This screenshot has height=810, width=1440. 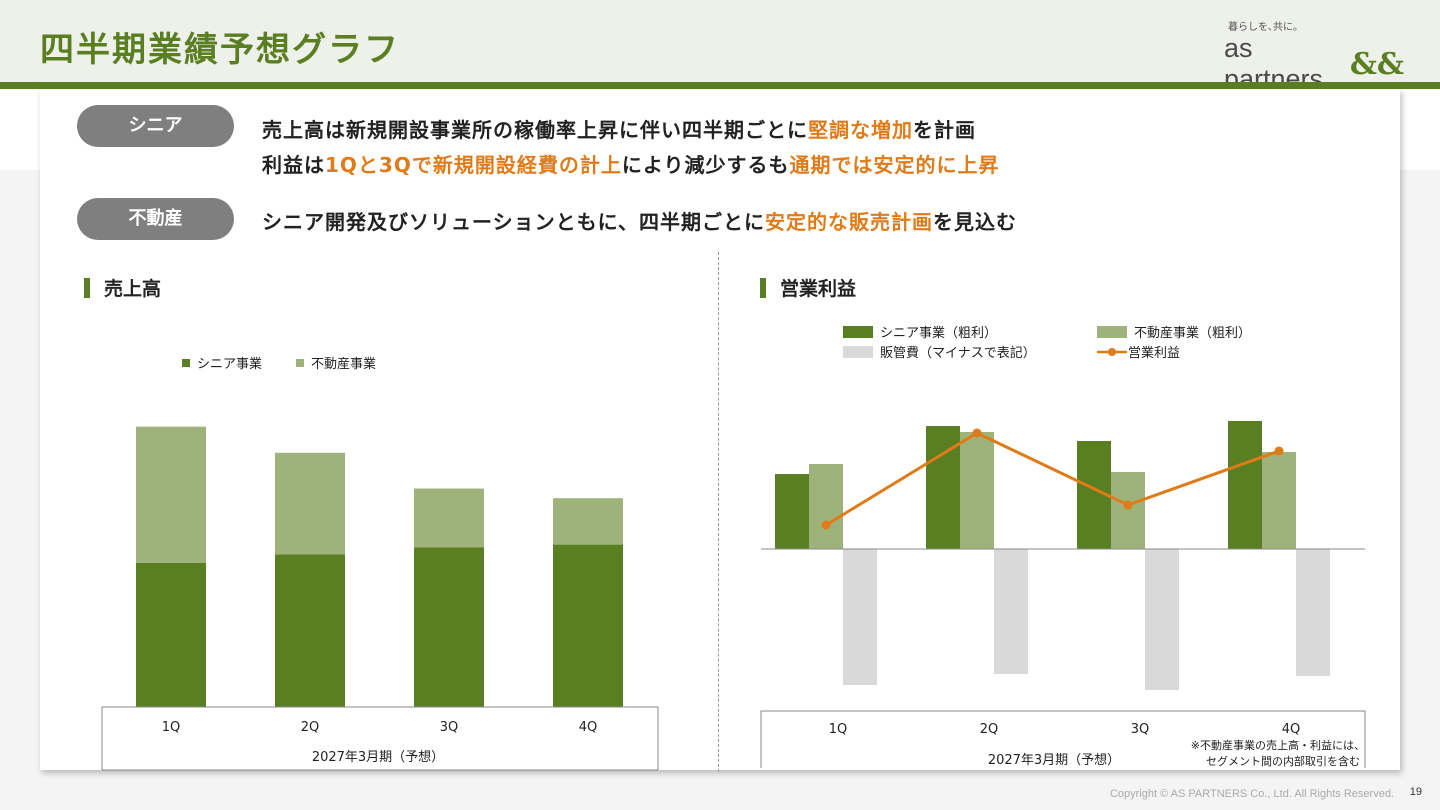 I want to click on message-segment: を見込む, so click(x=975, y=222).